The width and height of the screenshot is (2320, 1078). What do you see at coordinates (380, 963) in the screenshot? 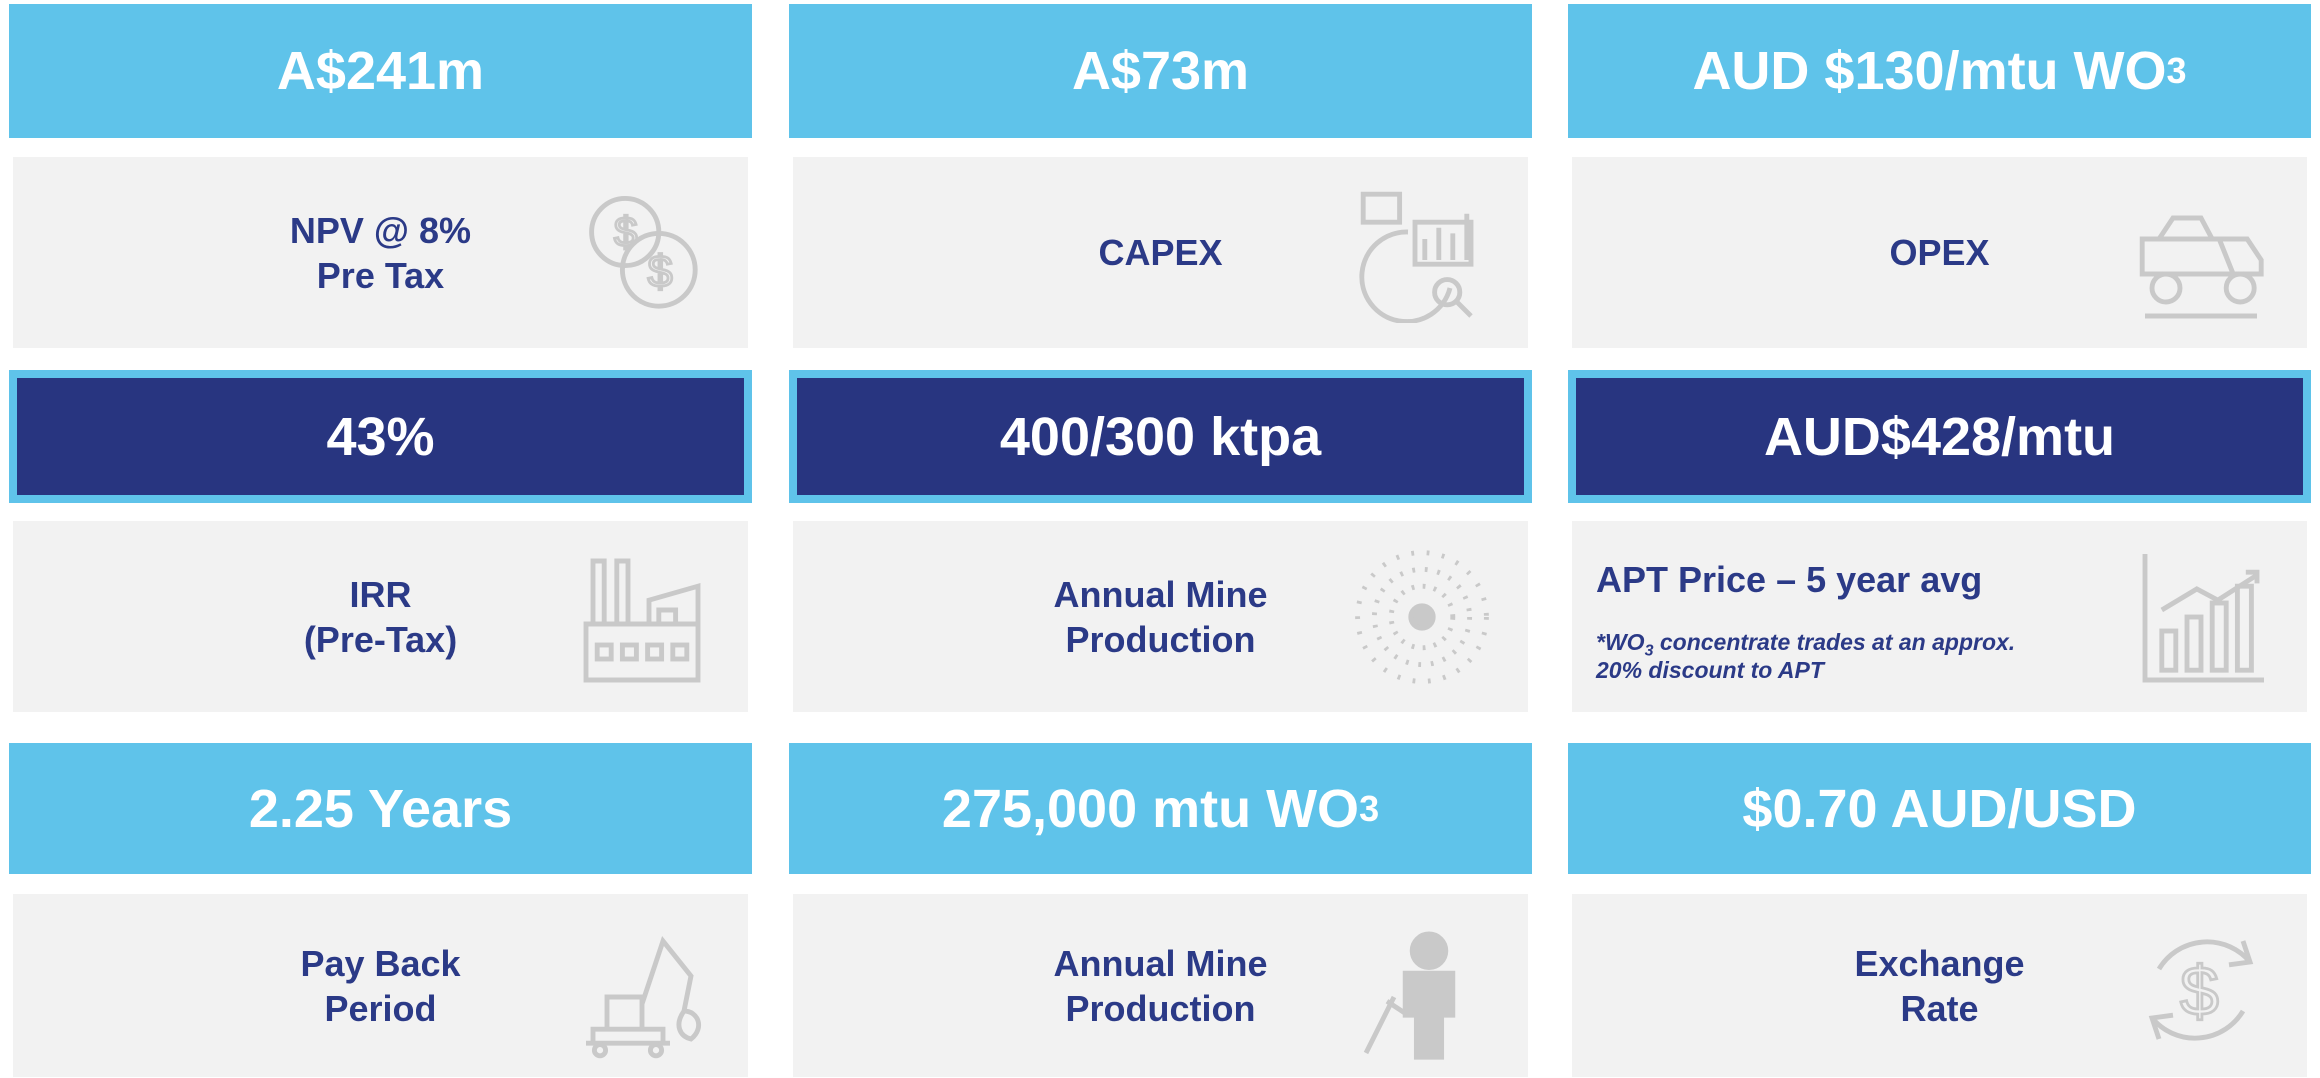
I see `label-line: Pay Back` at bounding box center [380, 963].